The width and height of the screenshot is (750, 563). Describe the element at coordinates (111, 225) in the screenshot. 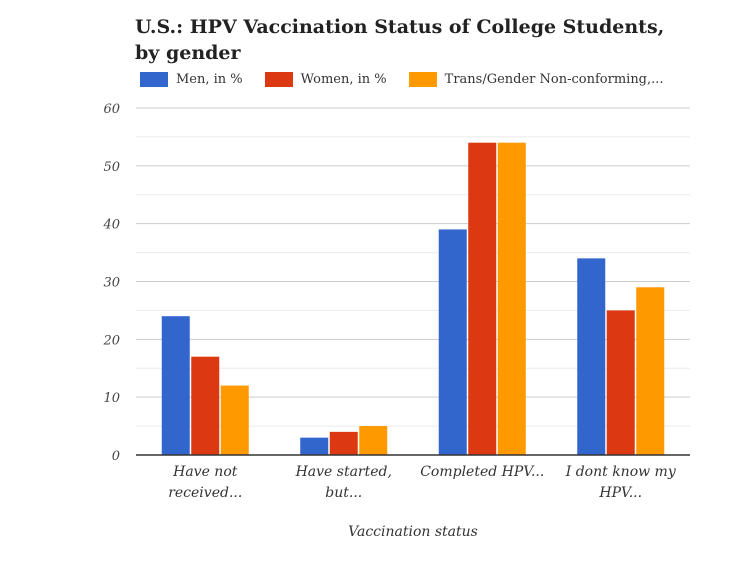

I see `y-tick-label: 40` at that location.